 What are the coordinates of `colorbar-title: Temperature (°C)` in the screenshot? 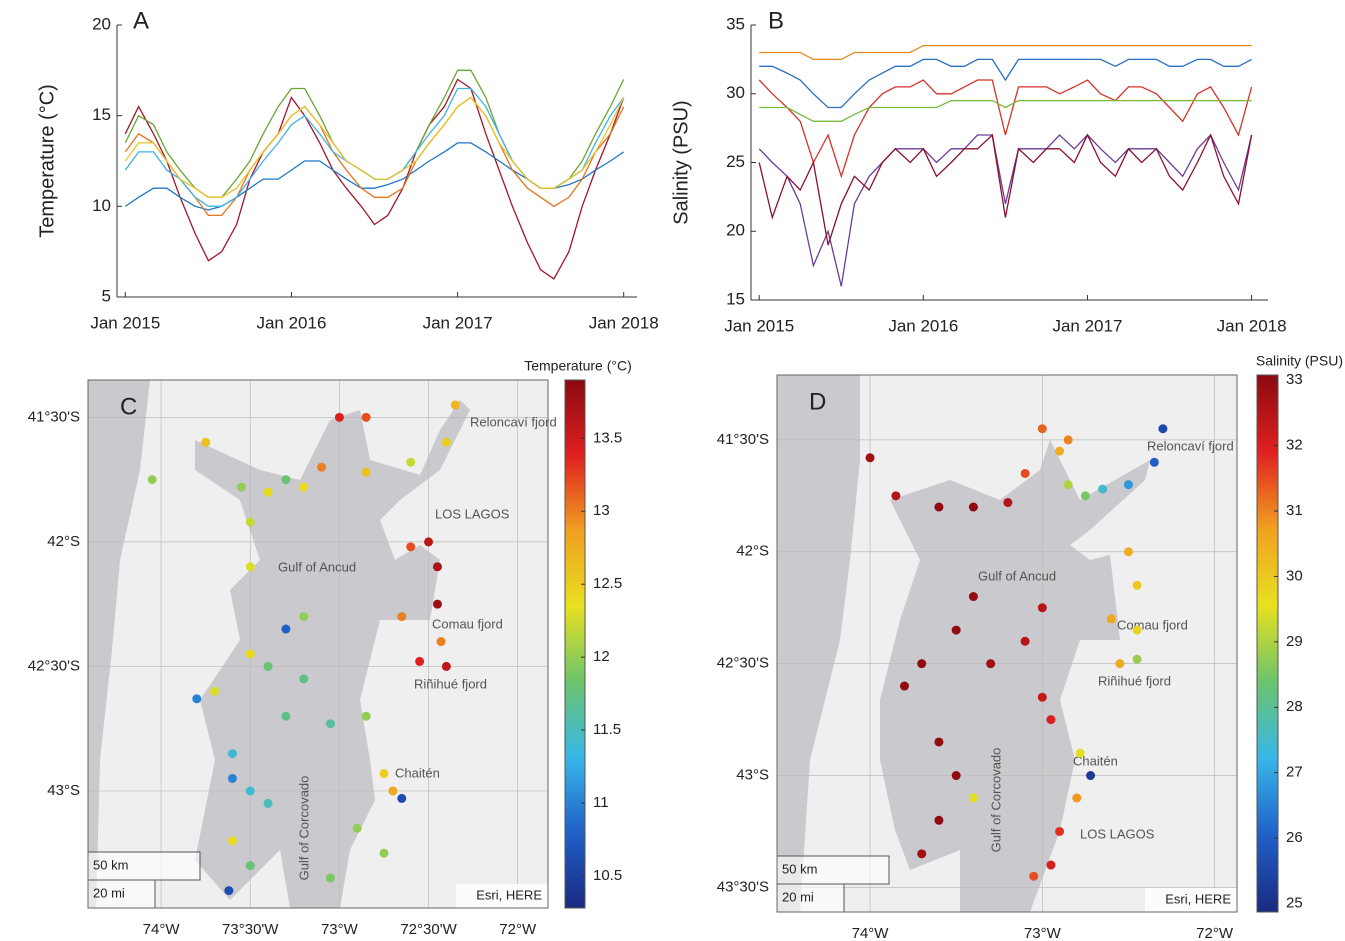 It's located at (578, 366).